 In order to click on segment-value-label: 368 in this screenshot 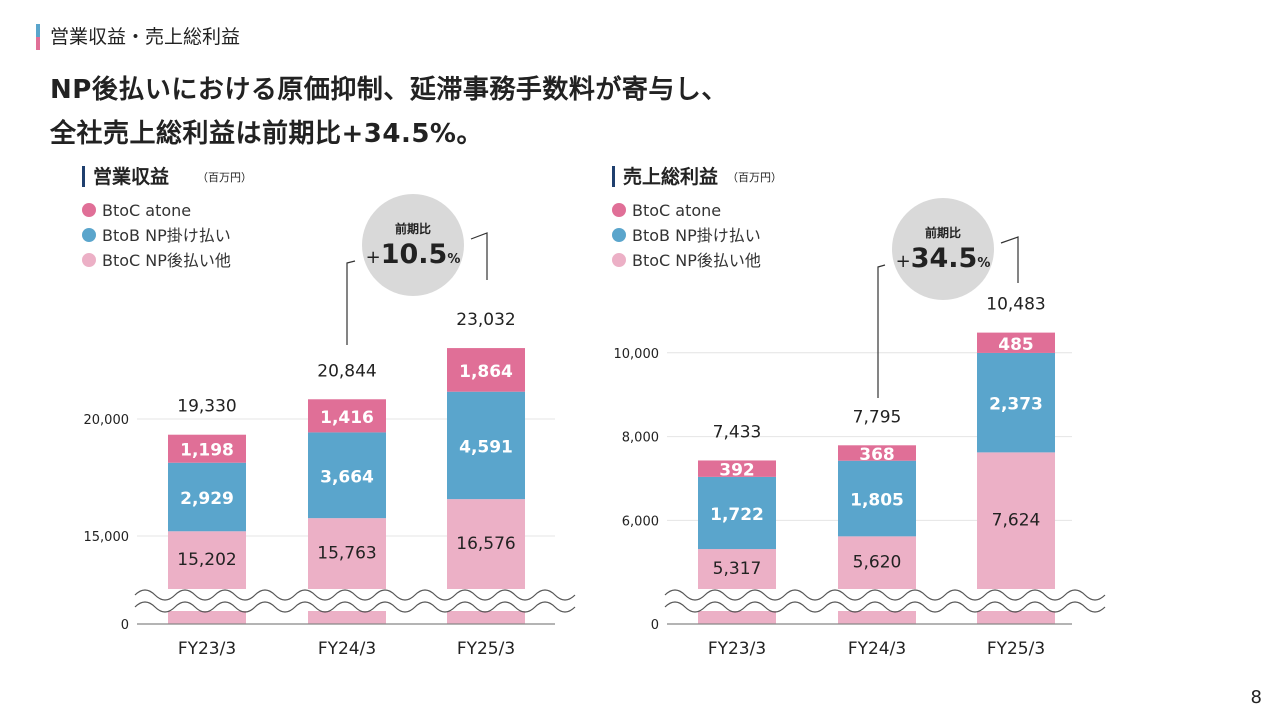, I will do `click(877, 455)`.